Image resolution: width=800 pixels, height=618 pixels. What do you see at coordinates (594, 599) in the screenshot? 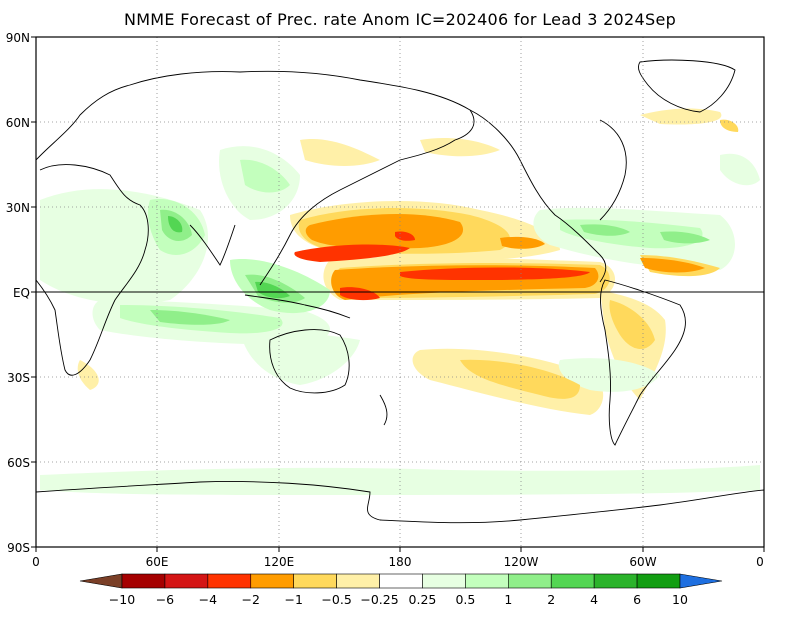
I see `colorbar-label: 4` at bounding box center [594, 599].